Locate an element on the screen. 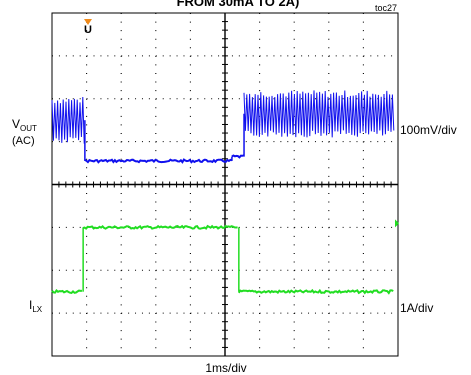  trigger-position-marker is located at coordinates (88, 22).